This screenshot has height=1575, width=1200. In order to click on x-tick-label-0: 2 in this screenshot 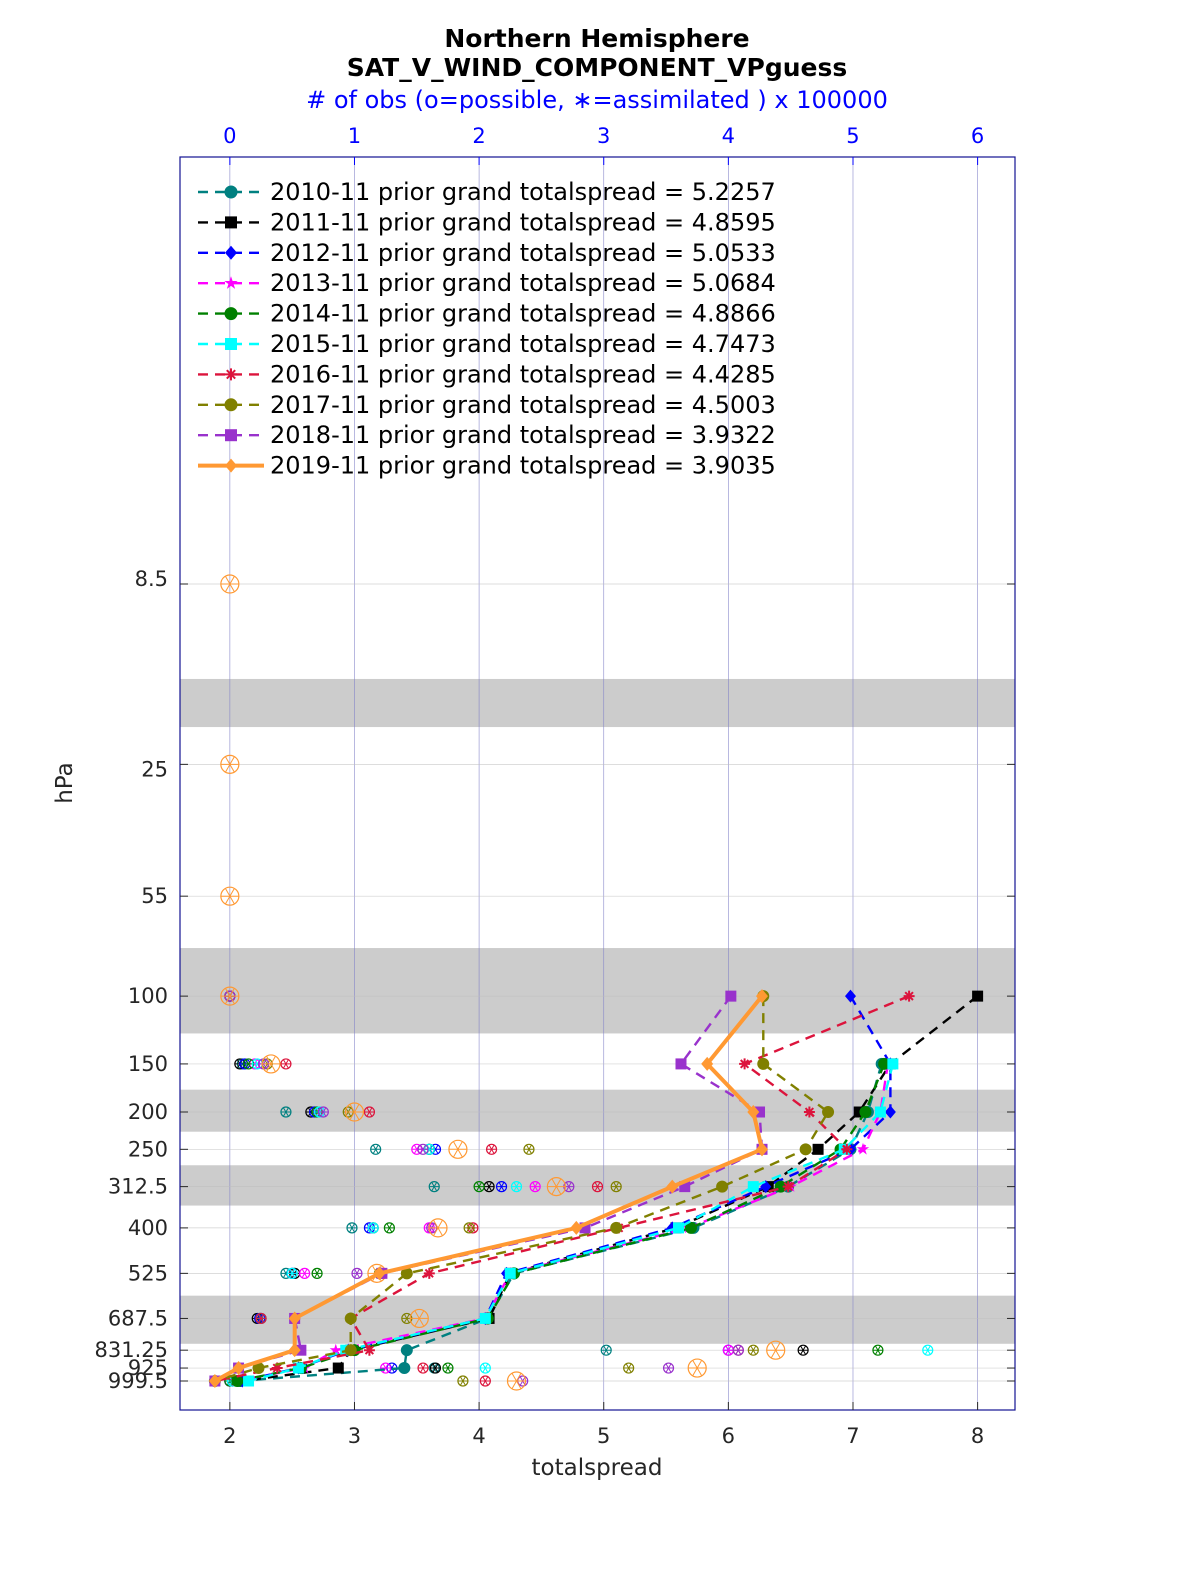, I will do `click(229, 1436)`.